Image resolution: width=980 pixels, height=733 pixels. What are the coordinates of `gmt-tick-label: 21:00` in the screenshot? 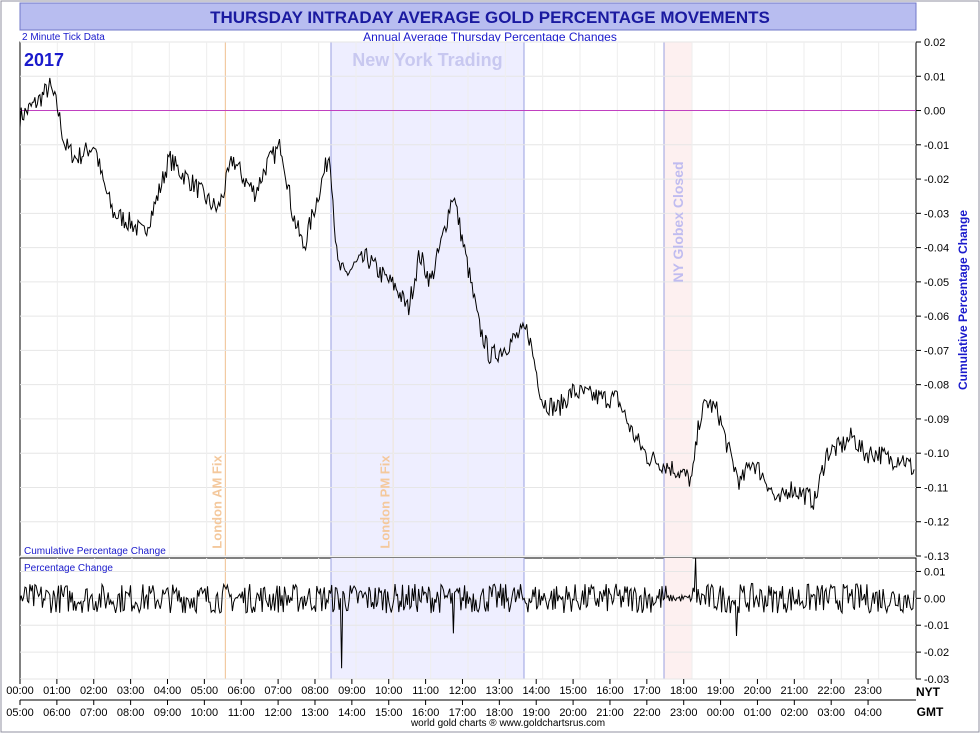 It's located at (610, 713).